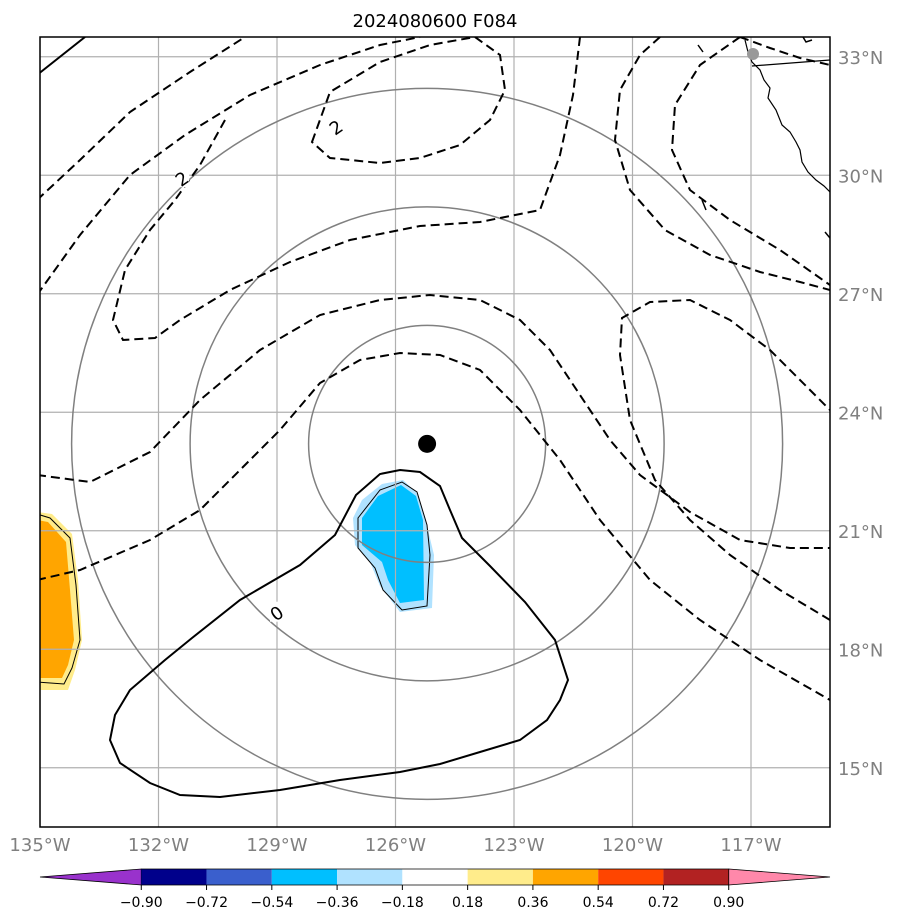  I want to click on figure-title: 2024080600 F084, so click(435, 21).